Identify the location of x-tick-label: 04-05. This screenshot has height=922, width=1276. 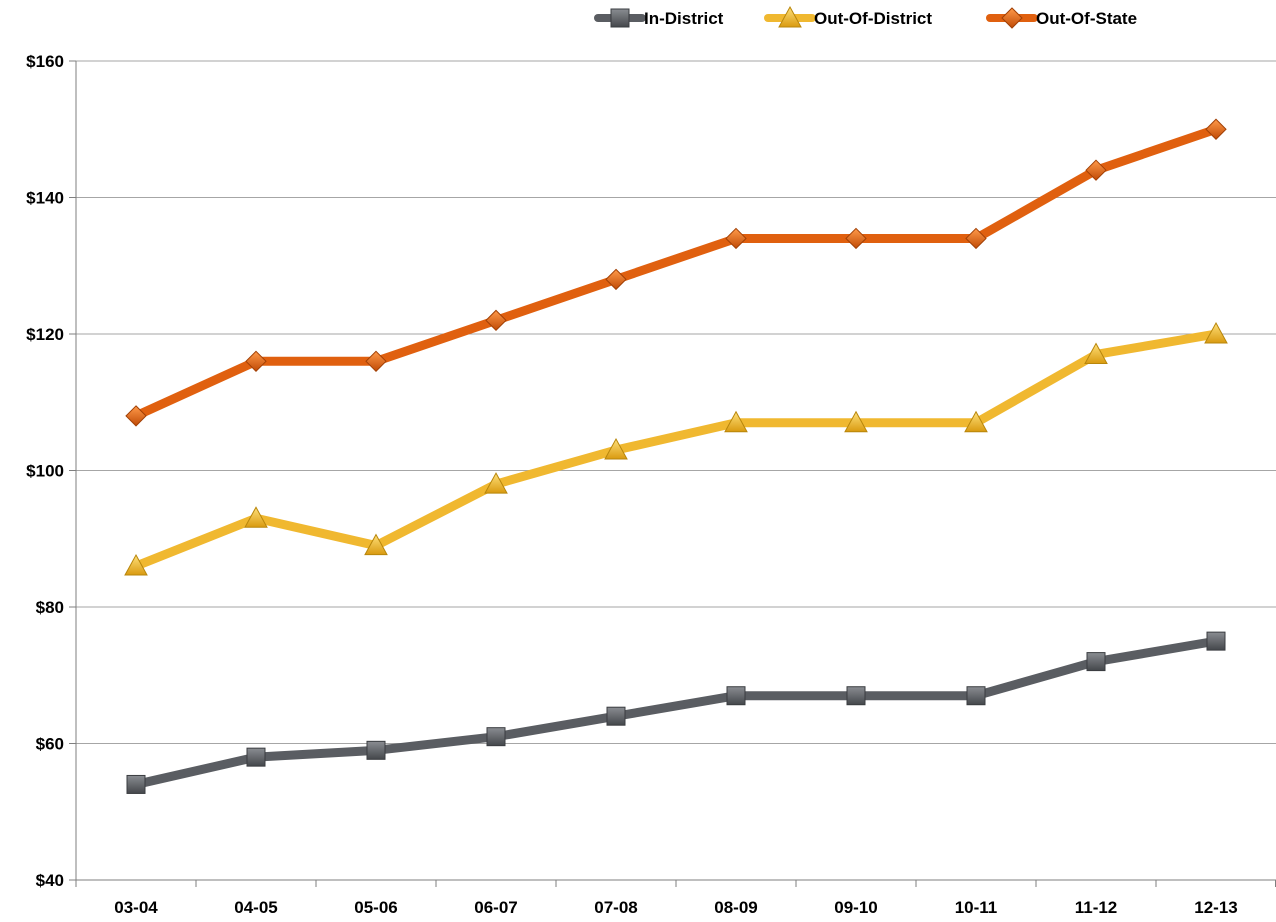
(255, 907).